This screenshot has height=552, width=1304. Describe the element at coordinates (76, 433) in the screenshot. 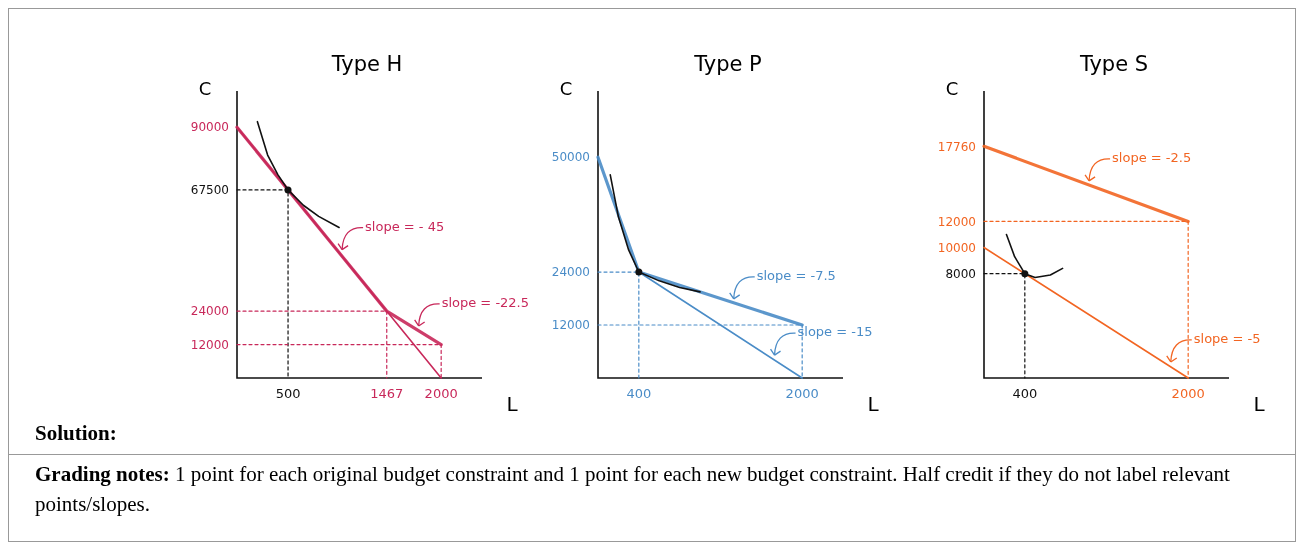

I see `text: Solution:` at that location.